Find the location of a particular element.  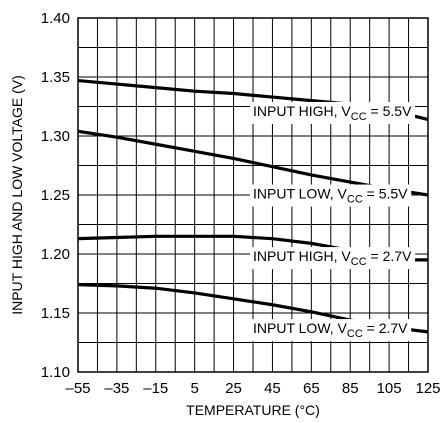

x-tick-label: –55 is located at coordinates (77, 388).